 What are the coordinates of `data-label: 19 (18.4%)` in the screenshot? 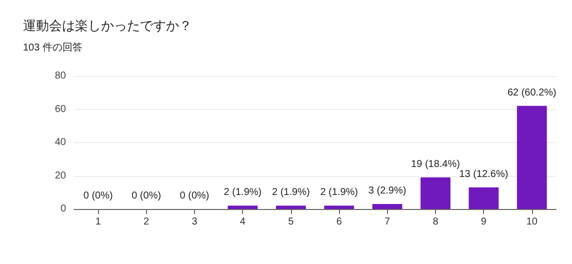 It's located at (435, 164).